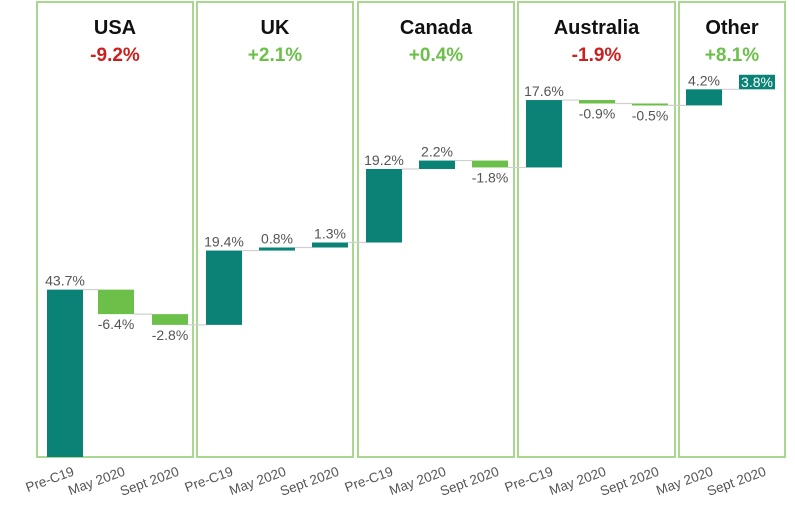 The width and height of the screenshot is (795, 531). What do you see at coordinates (437, 152) in the screenshot?
I see `bar-value-label: 2.2%` at bounding box center [437, 152].